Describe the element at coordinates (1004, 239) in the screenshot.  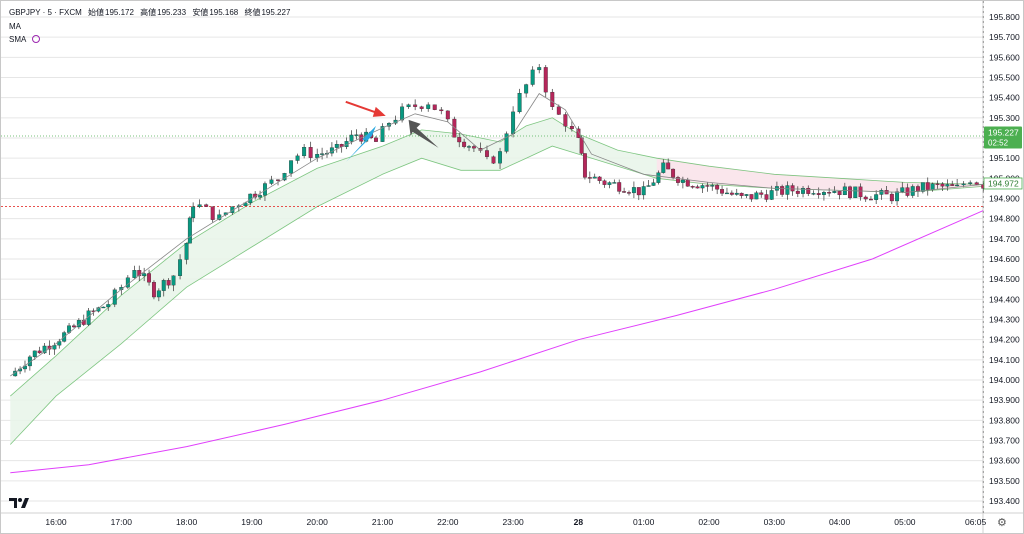
I see `price-tick-label: 194.700` at that location.